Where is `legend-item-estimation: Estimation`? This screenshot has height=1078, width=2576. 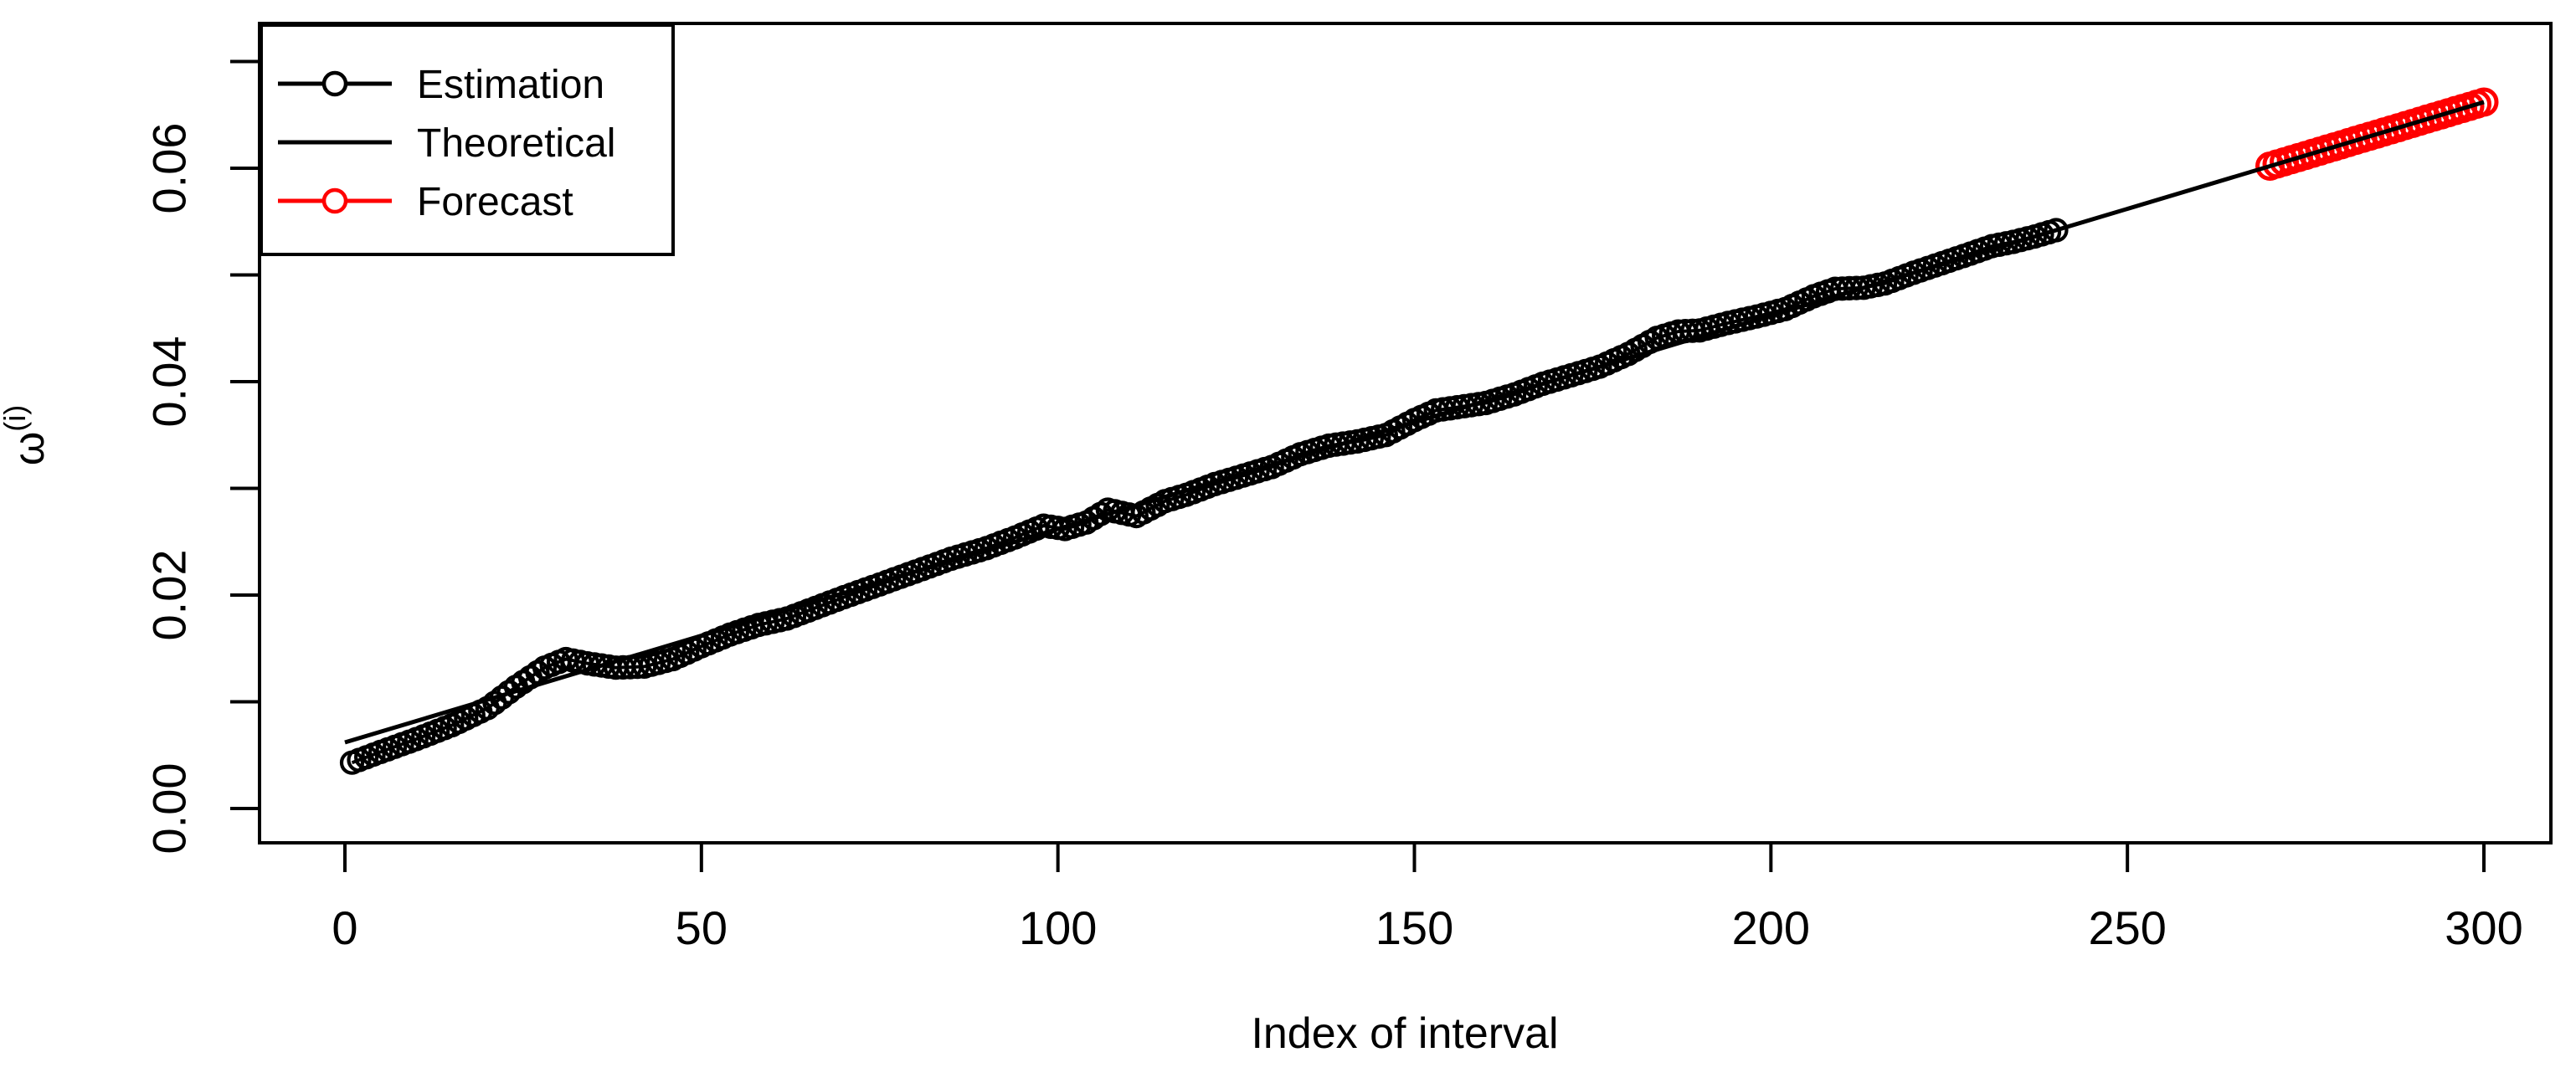 legend-item-estimation: Estimation is located at coordinates (441, 85).